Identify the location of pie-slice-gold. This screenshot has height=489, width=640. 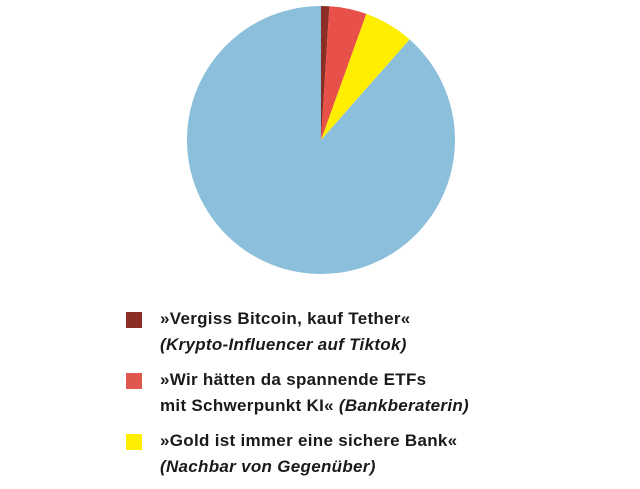
(365, 77).